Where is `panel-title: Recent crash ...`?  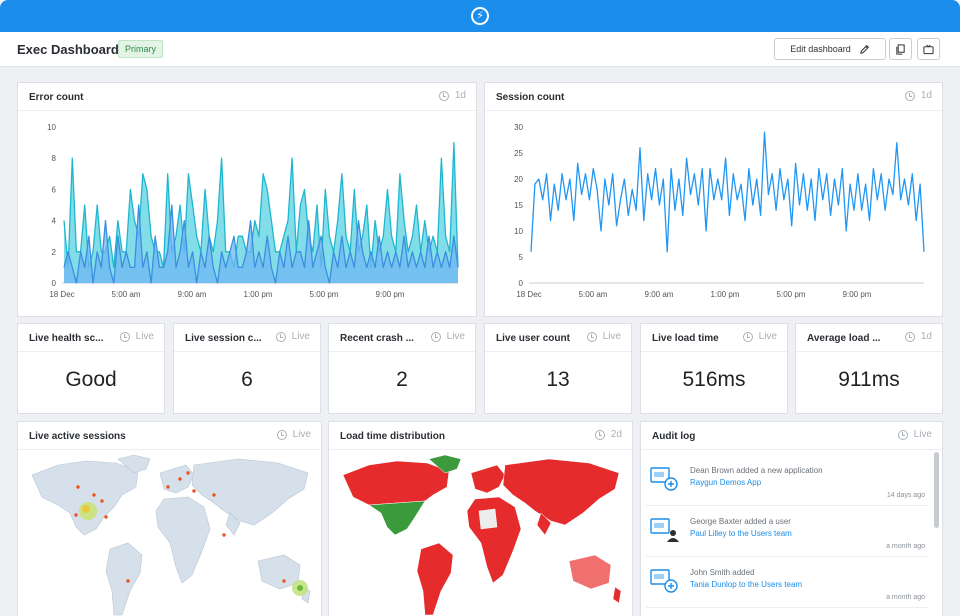 panel-title: Recent crash ... is located at coordinates (377, 338).